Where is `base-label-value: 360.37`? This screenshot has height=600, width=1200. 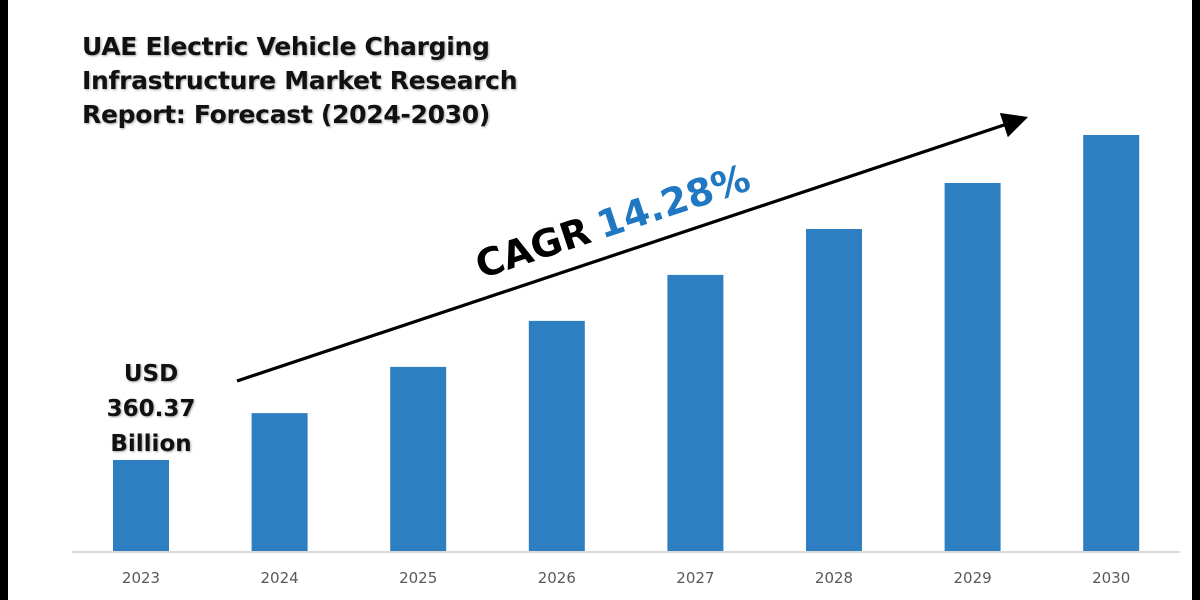
base-label-value: 360.37 is located at coordinates (151, 409).